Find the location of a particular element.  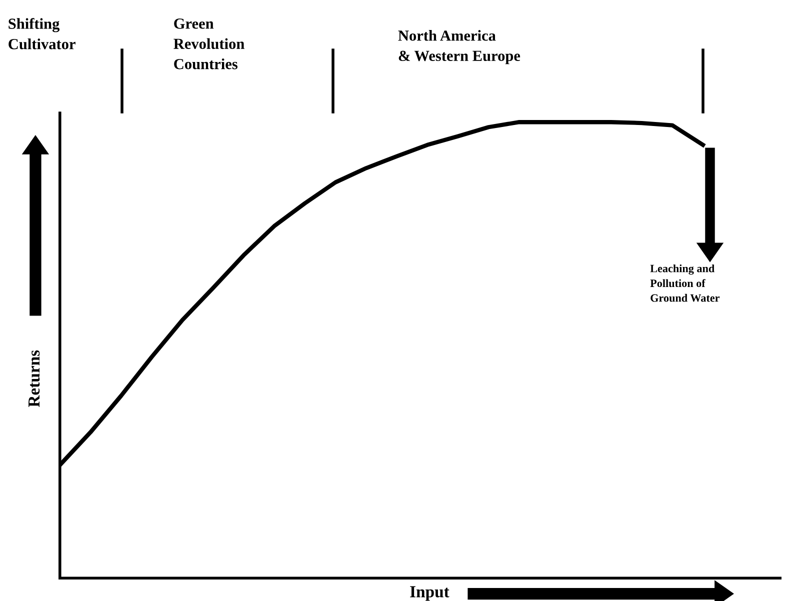

x-axis-title: Input is located at coordinates (430, 593).